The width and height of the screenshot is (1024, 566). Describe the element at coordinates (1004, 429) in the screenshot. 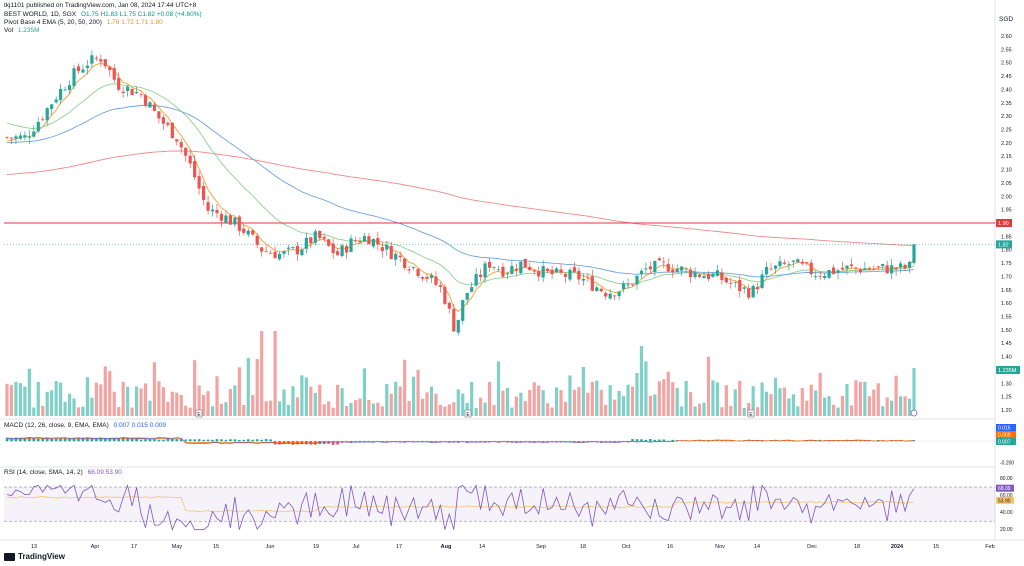

I see `macd-axis-label: 0.015` at that location.